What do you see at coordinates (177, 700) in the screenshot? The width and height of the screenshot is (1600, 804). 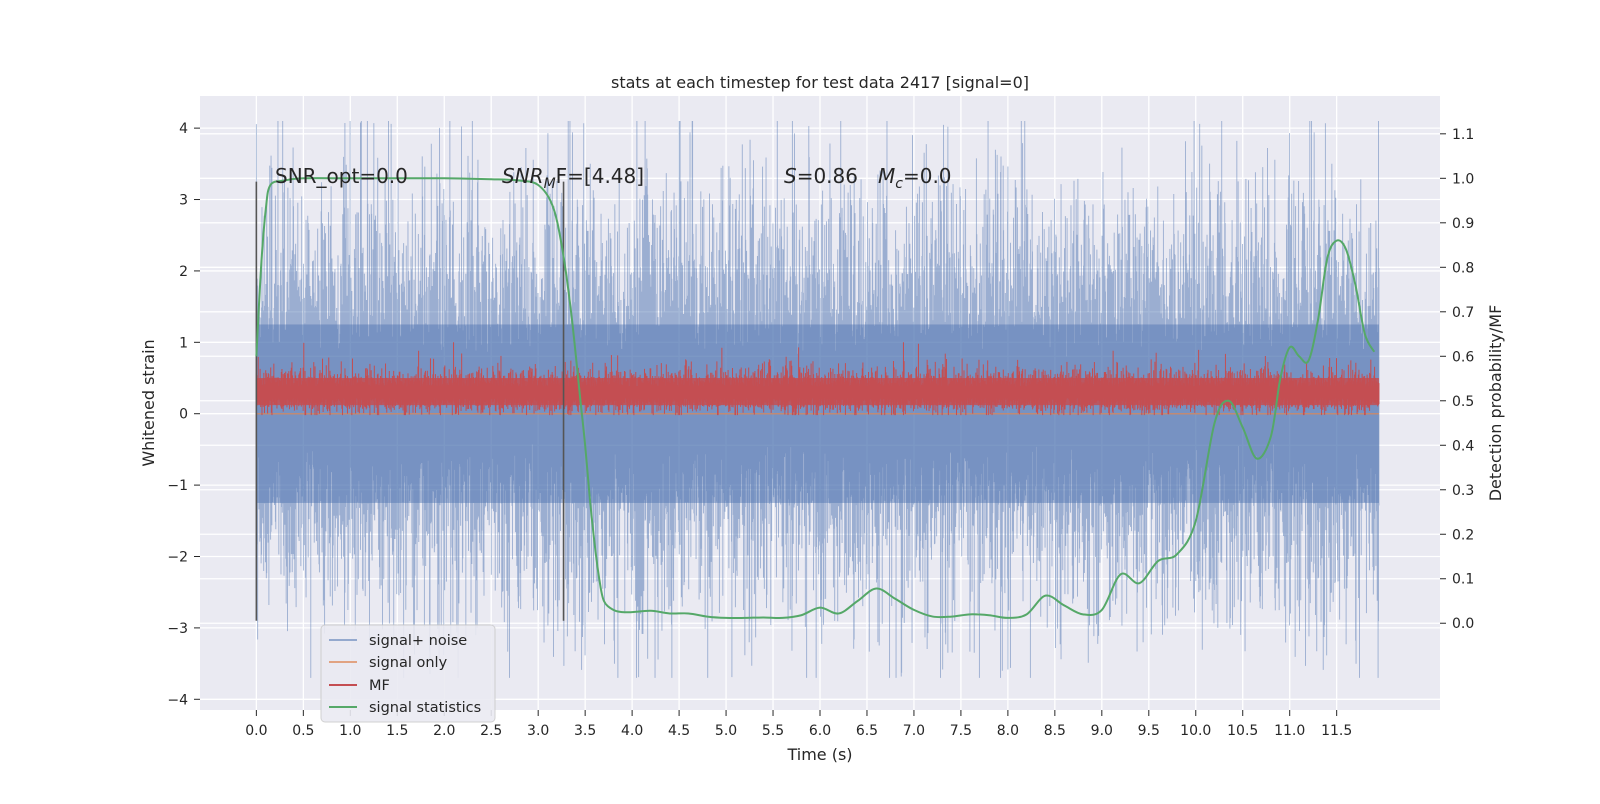 I see `y-tick-label-left: −4` at bounding box center [177, 700].